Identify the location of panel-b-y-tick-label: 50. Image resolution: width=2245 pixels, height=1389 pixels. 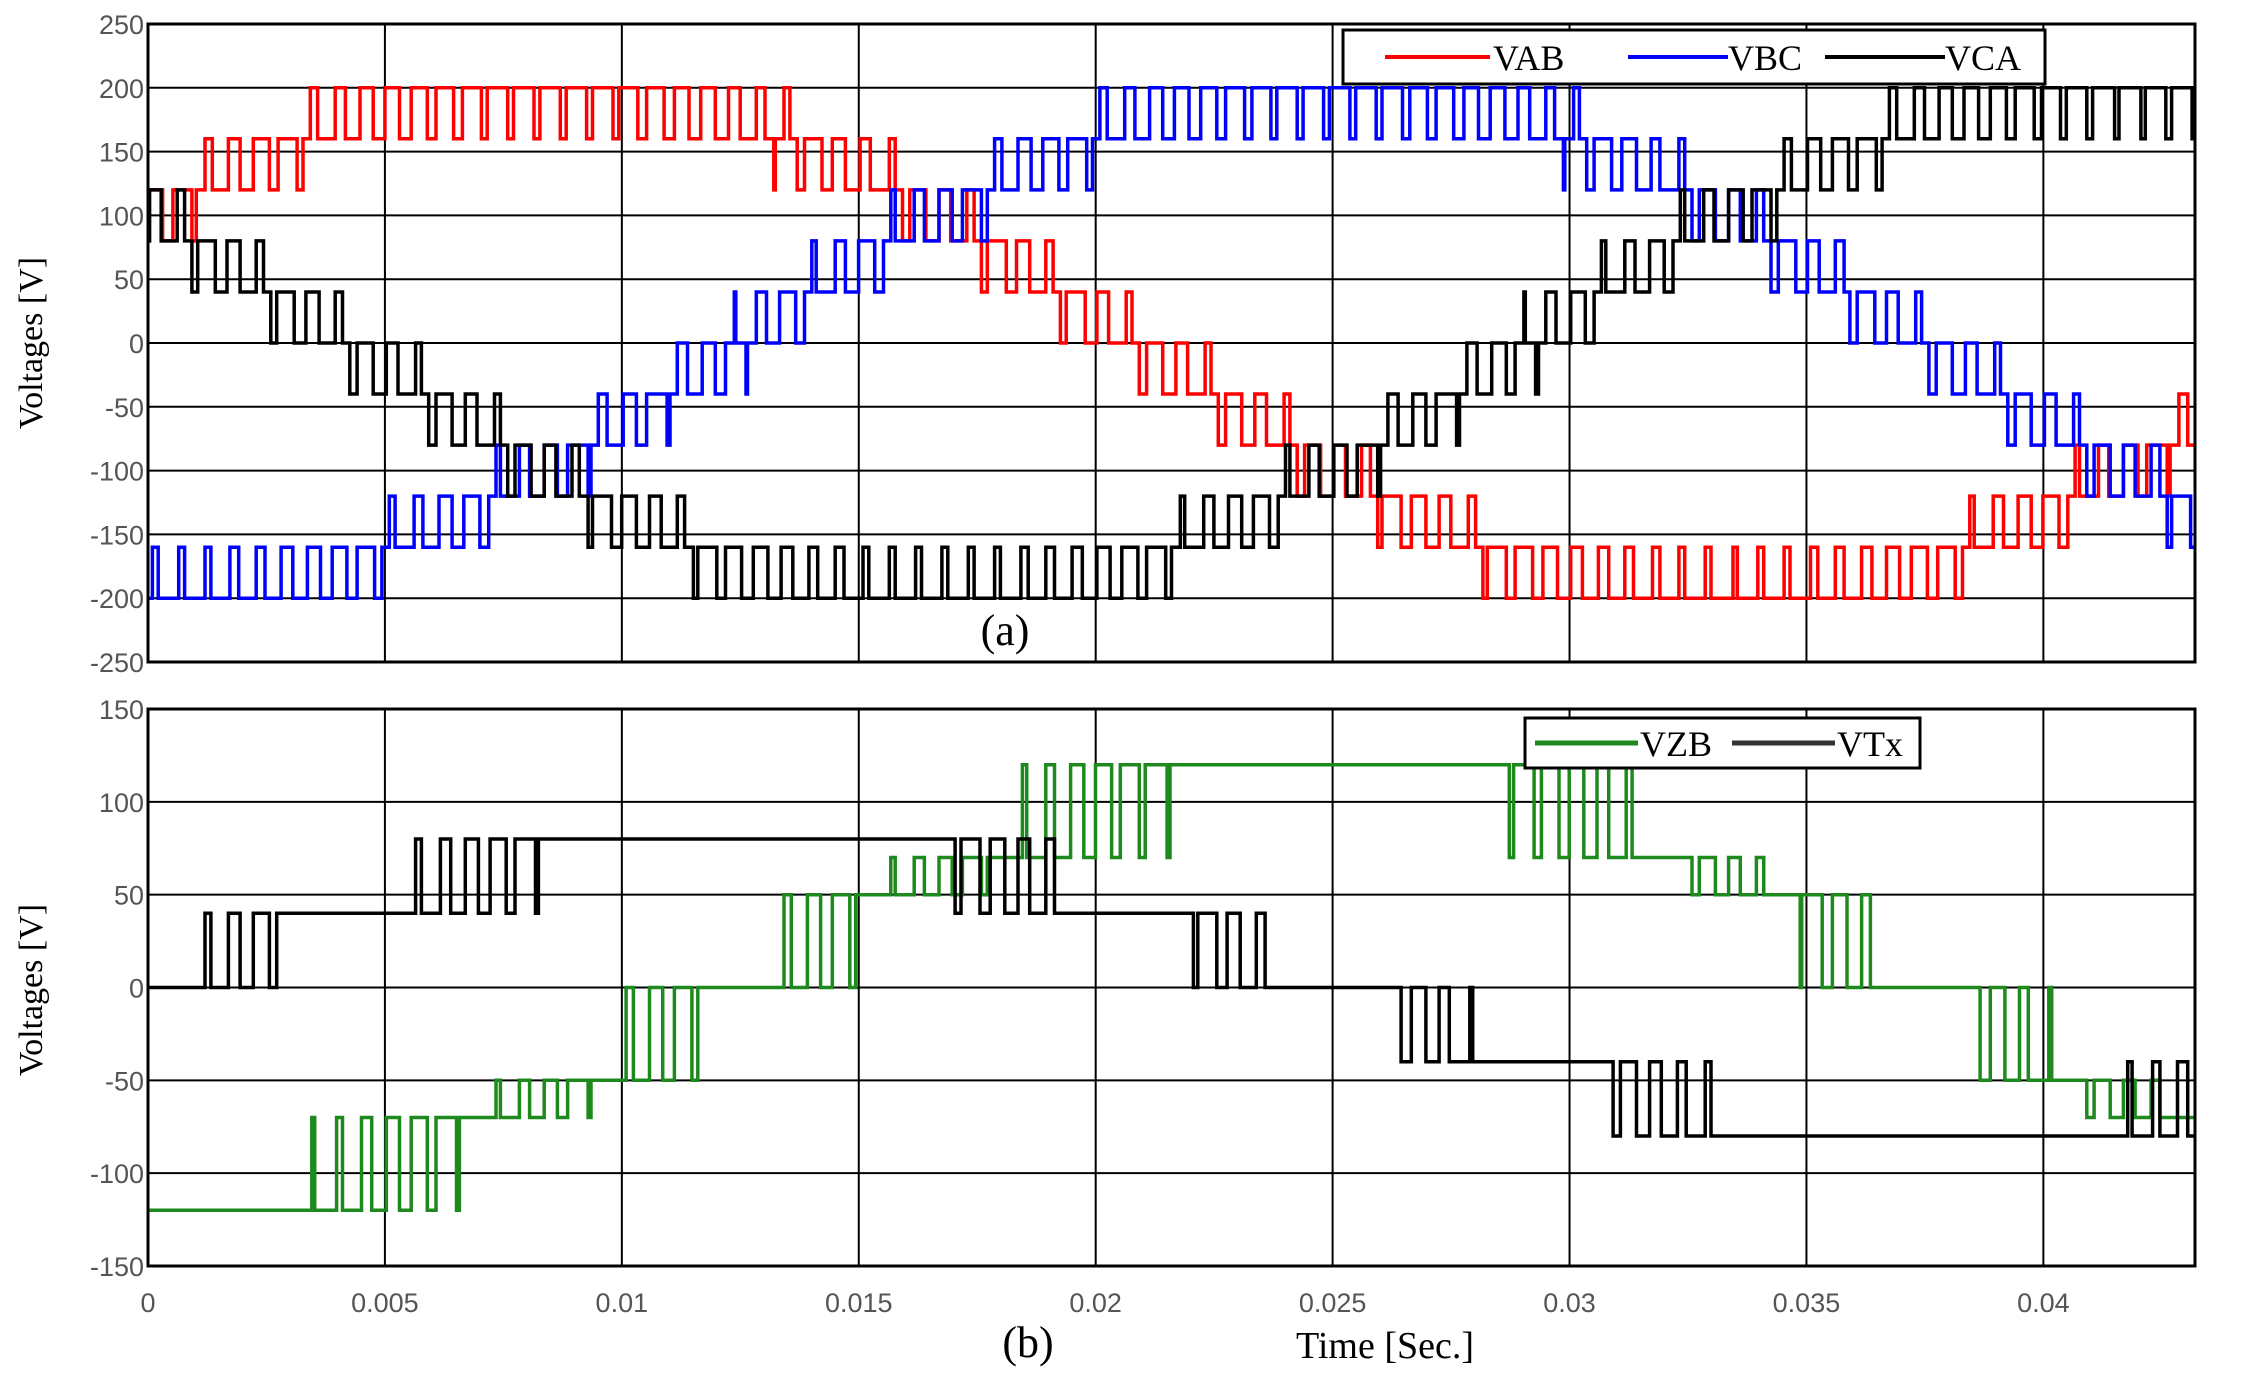
(129, 896).